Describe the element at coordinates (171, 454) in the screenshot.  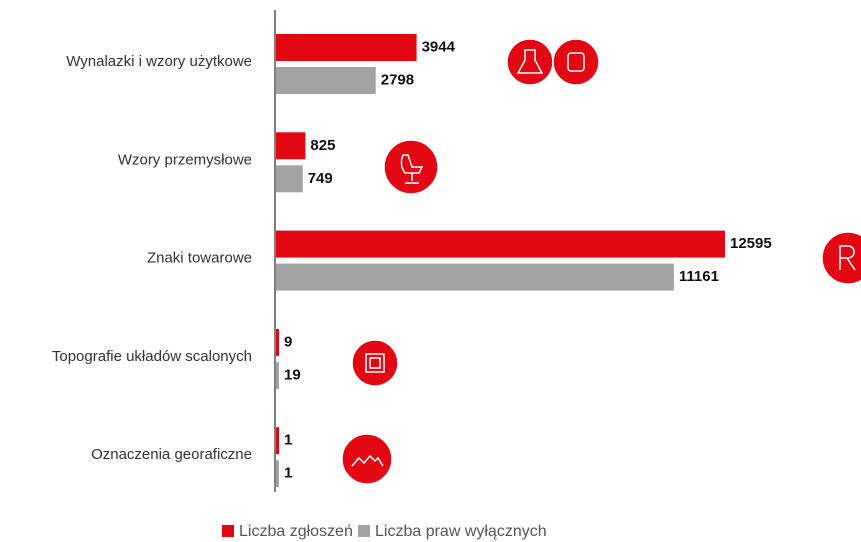
I see `category-label: Oznaczenia georaficzne` at that location.